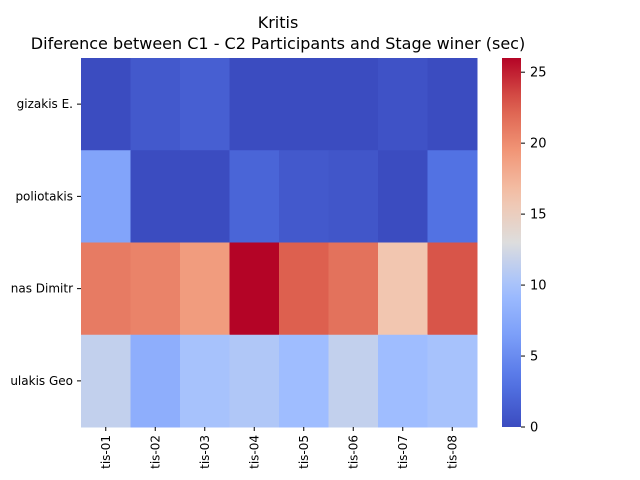 The width and height of the screenshot is (640, 480). Describe the element at coordinates (106, 452) in the screenshot. I see `x-tick-label: tis-01` at that location.